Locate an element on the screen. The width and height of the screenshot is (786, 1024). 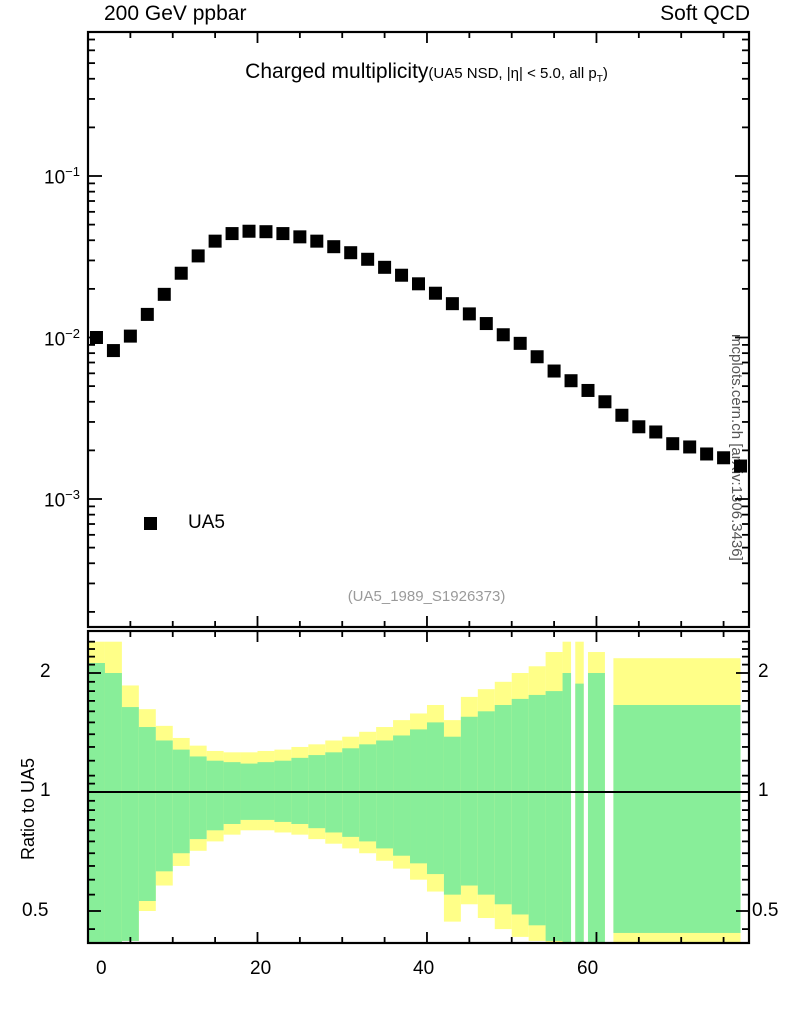
ratio-ytick-label-1-left: 1 is located at coordinates (45, 790).